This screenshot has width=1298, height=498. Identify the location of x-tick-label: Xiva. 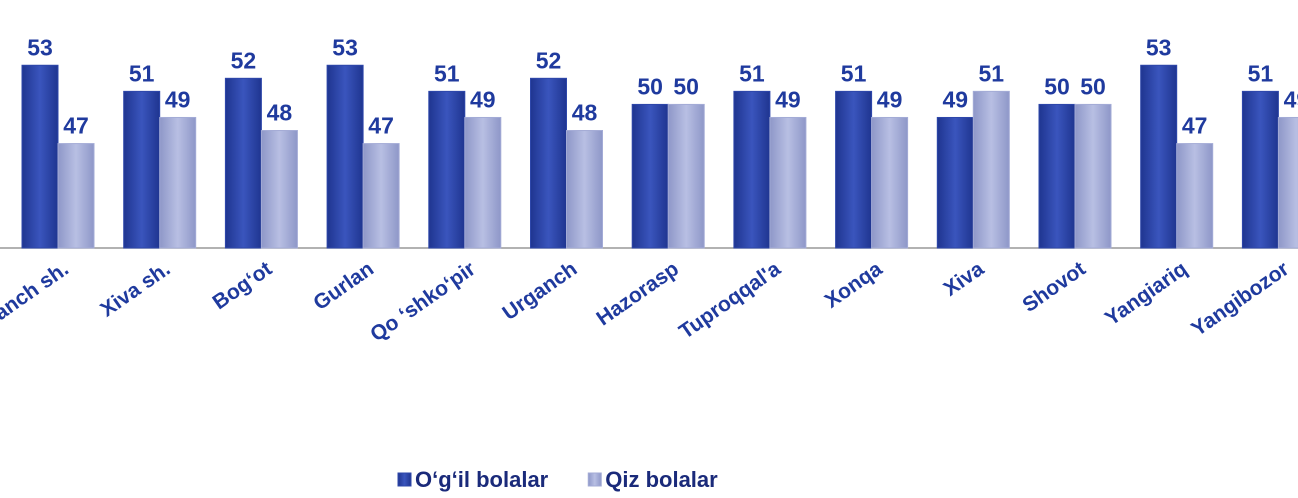
(964, 279).